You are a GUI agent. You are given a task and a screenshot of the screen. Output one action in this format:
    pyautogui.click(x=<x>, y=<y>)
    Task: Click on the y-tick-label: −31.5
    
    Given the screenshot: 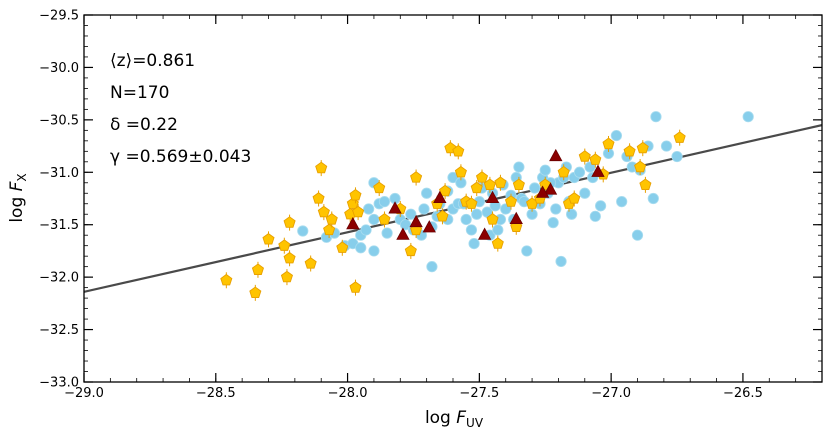 What is the action you would take?
    pyautogui.click(x=59, y=225)
    